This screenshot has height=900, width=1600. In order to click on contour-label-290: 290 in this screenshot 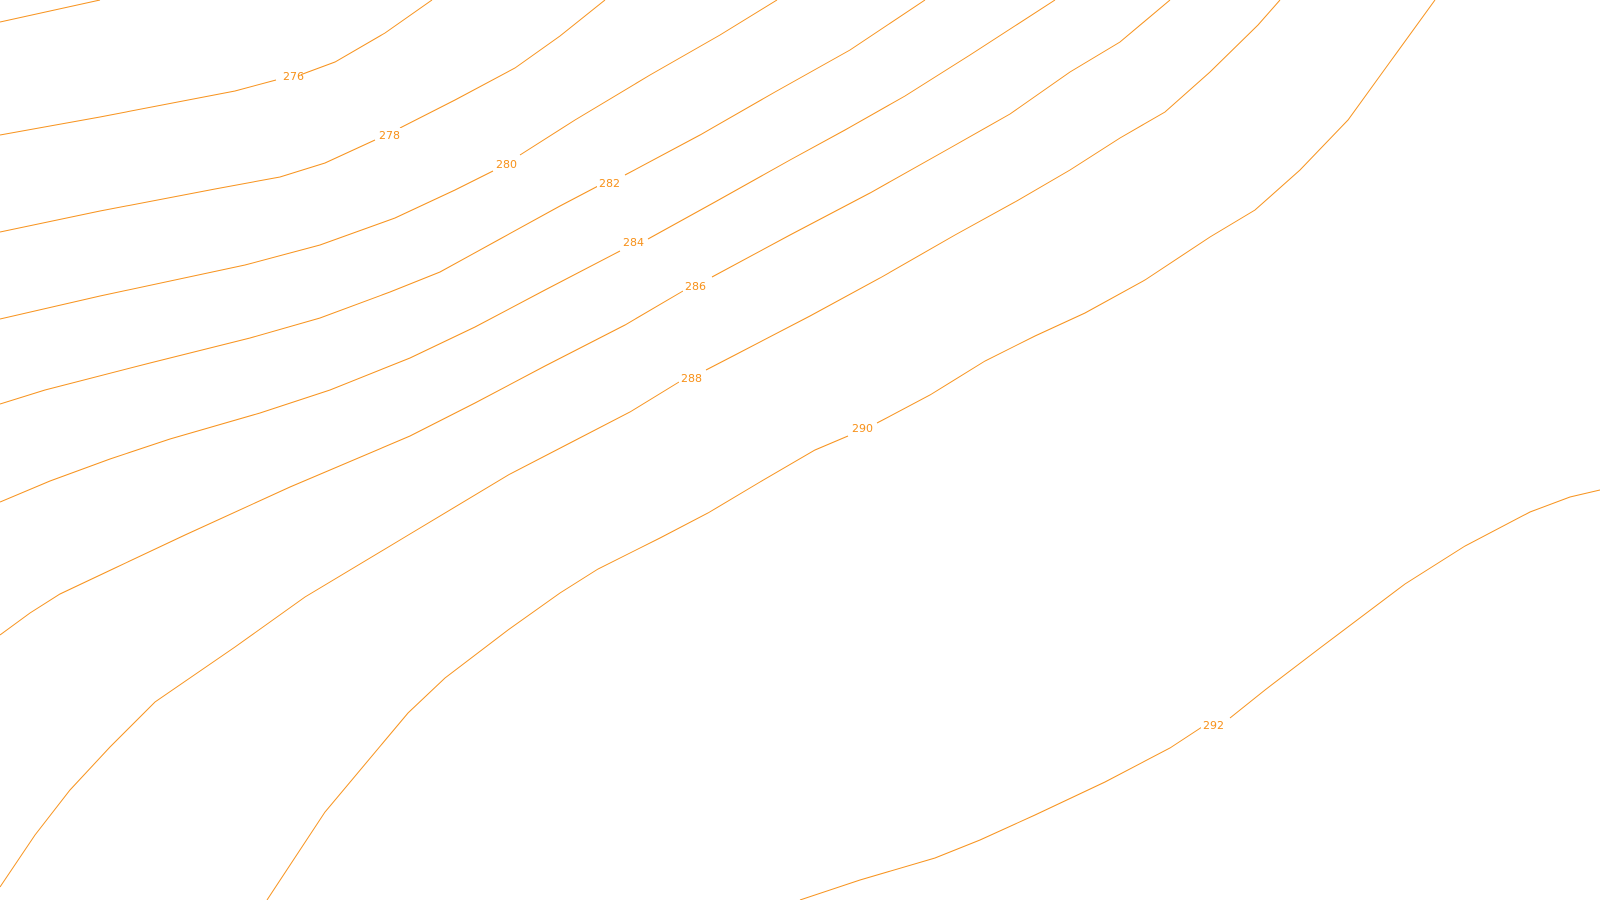, I will do `click(862, 428)`.